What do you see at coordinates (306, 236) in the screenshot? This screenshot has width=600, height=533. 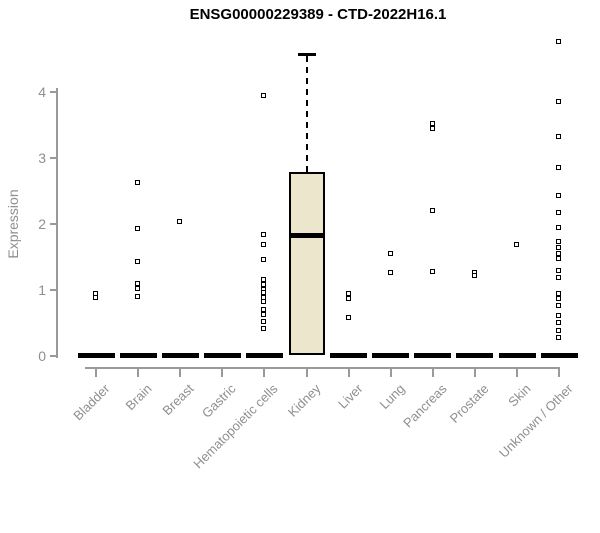 I see `median-line` at bounding box center [306, 236].